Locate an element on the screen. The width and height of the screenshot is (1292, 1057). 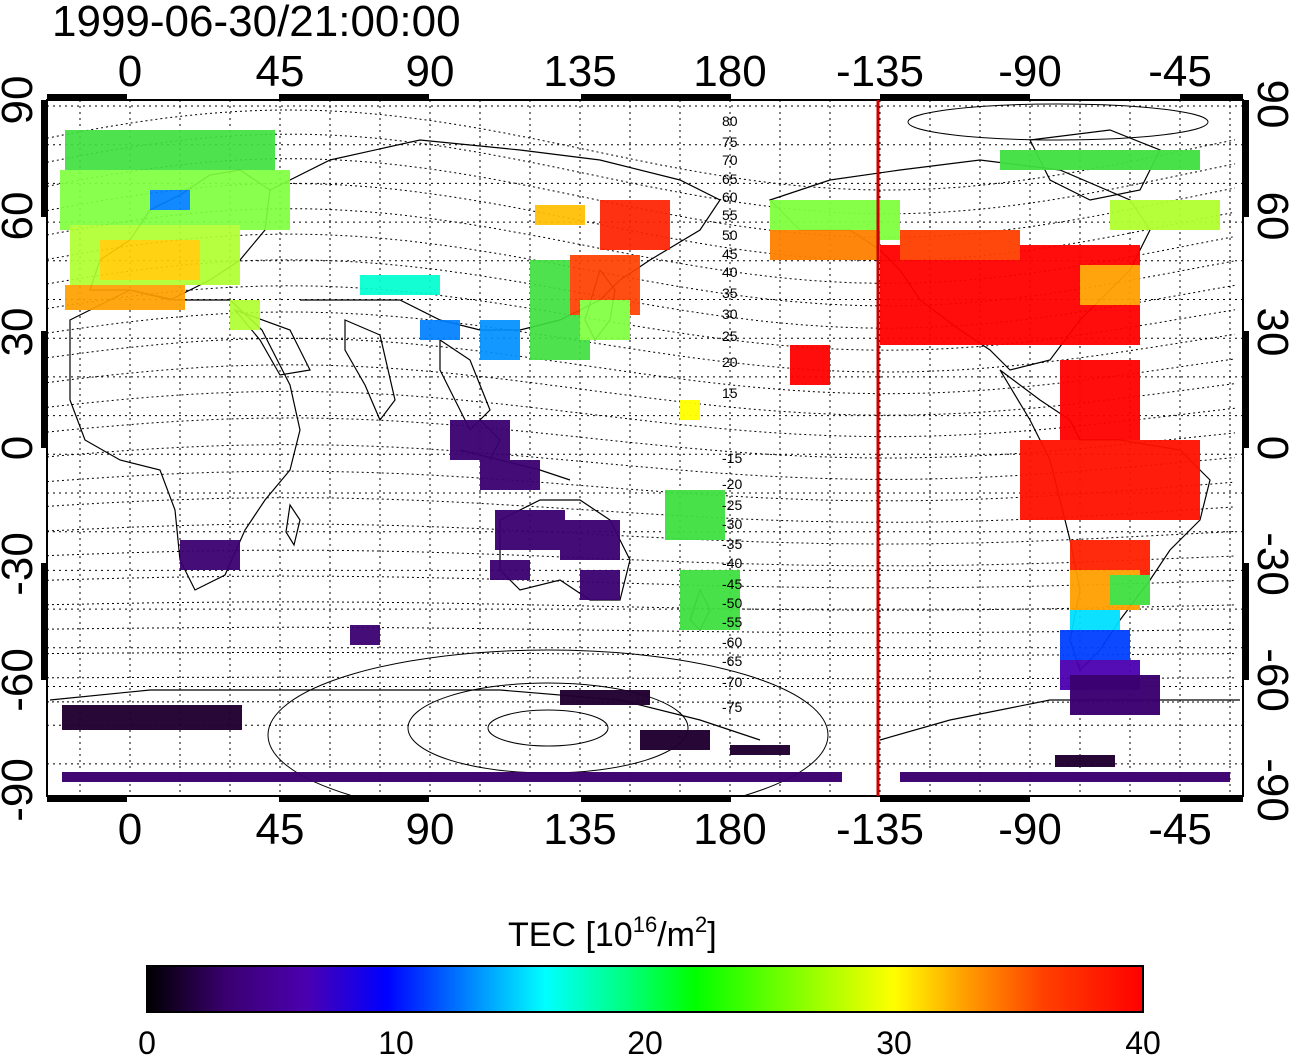
top-x-tick: 180 is located at coordinates (729, 71).